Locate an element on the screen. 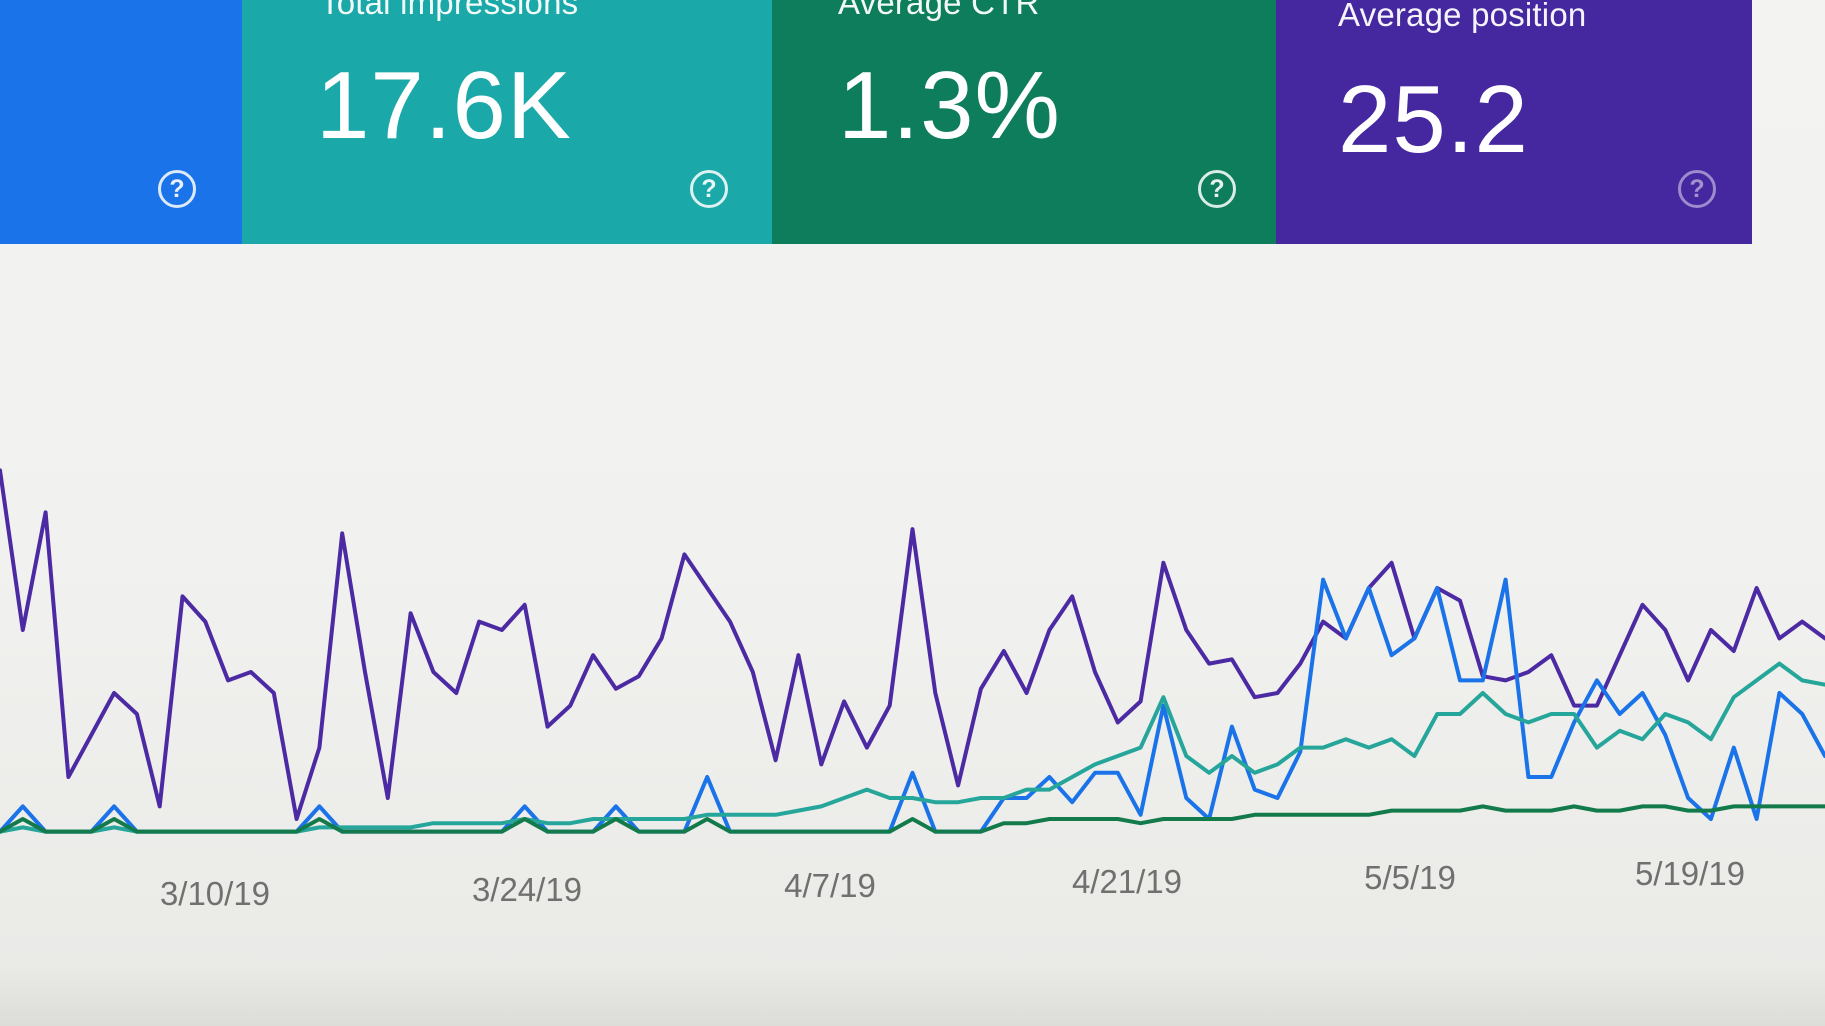 This screenshot has height=1026, width=1825. metric-card-average-position: Average position 25.2 ? is located at coordinates (1514, 122).